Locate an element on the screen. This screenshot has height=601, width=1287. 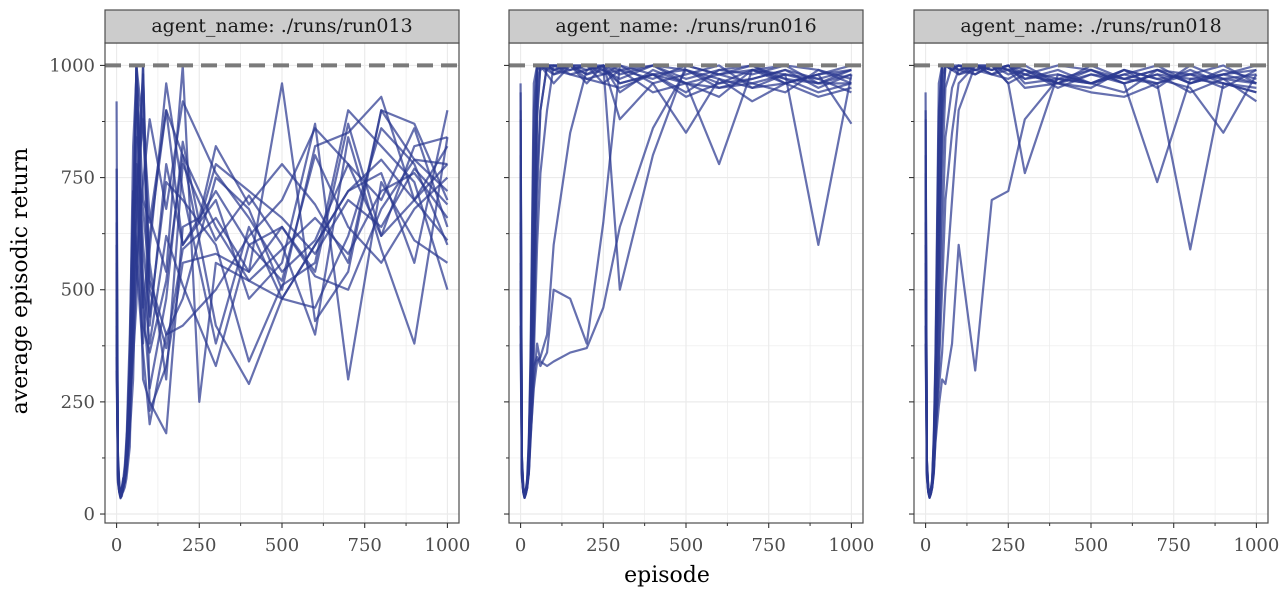
y-tick-label: 500 is located at coordinates (78, 290).